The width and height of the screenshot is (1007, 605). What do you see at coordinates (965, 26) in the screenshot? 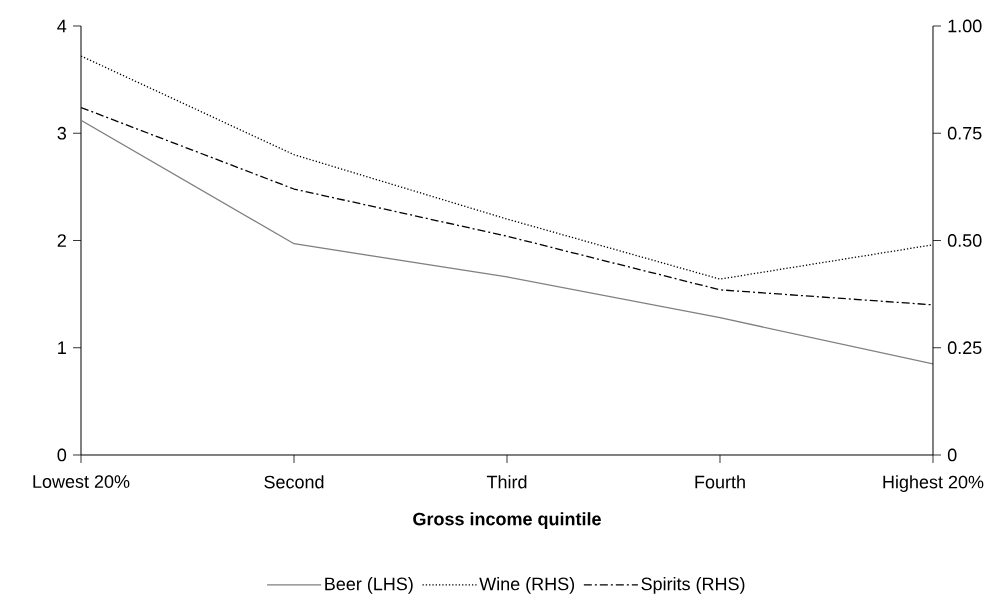
I see `y2-tick-label: 1.00` at bounding box center [965, 26].